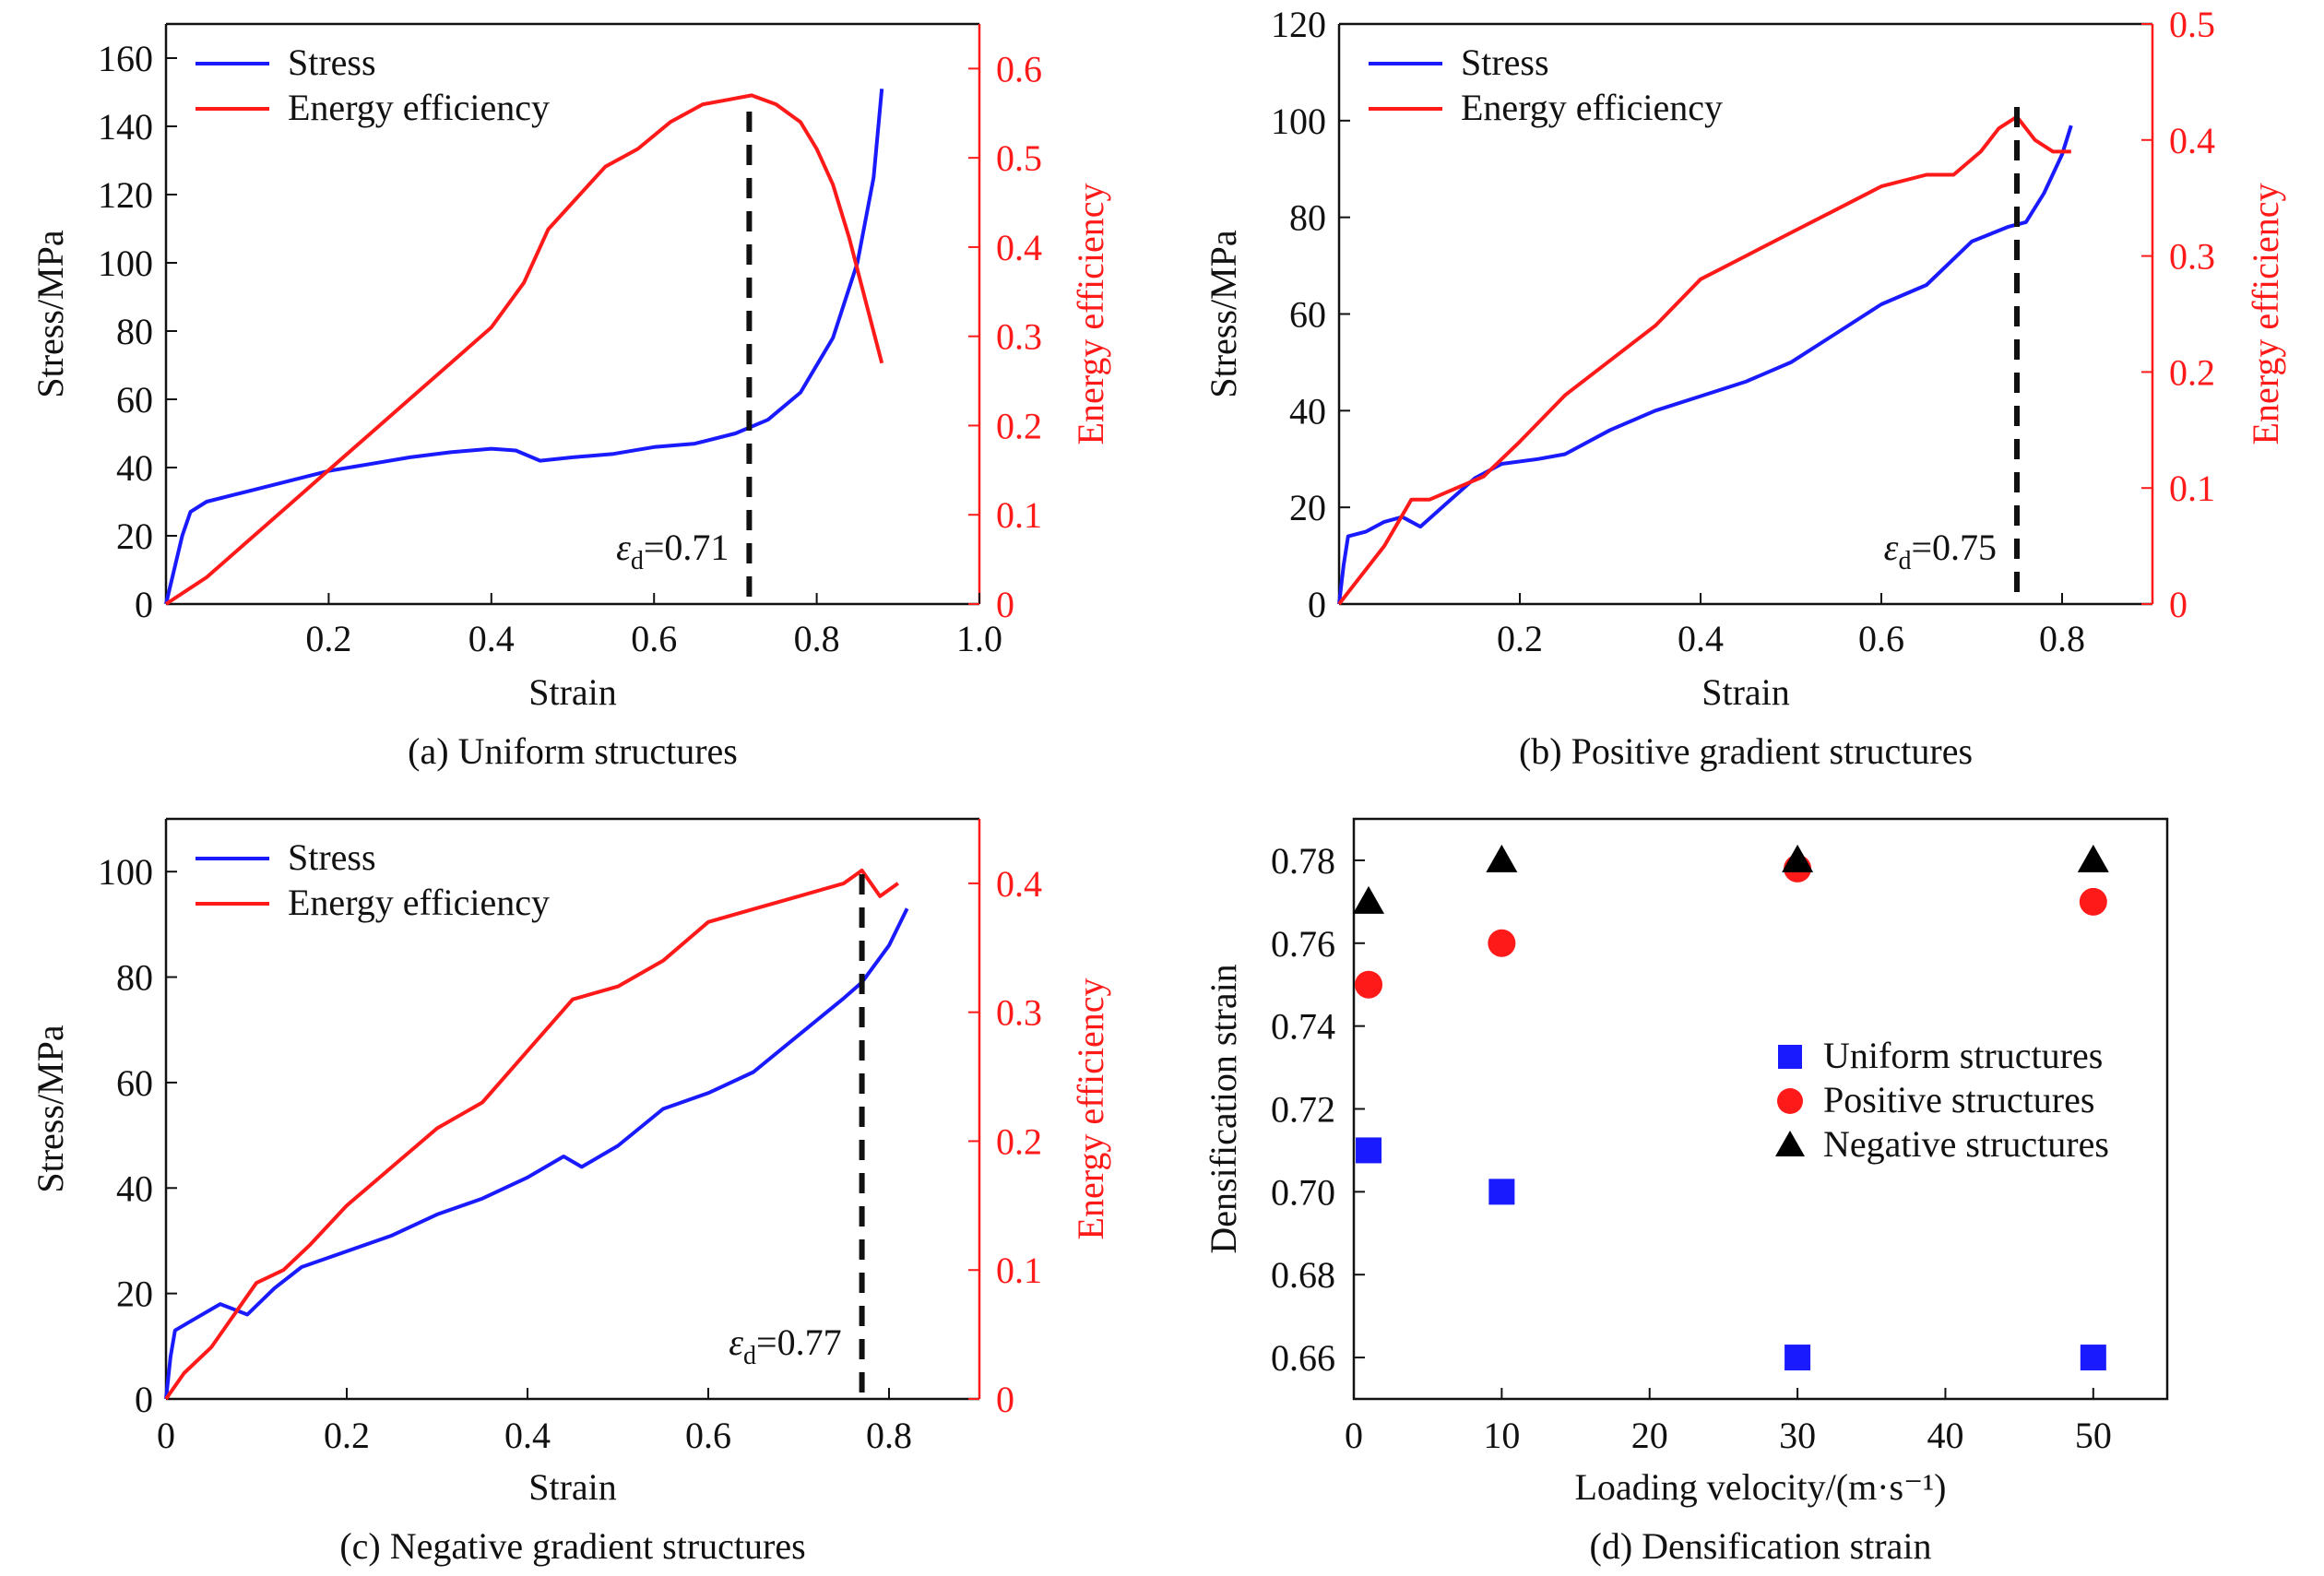  What do you see at coordinates (1501, 1436) in the screenshot?
I see `x-tick-label: 10` at bounding box center [1501, 1436].